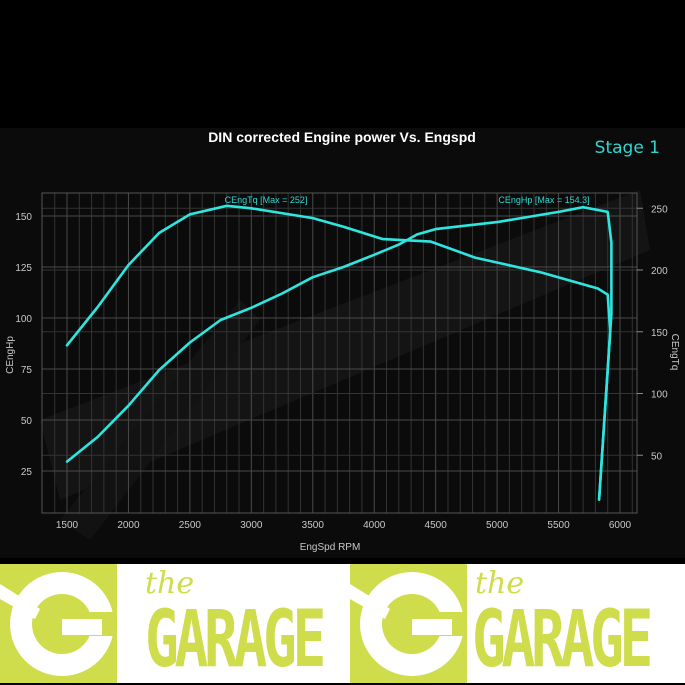  I want to click on torque-max-annotation: CEngTq [Max = 252], so click(266, 200).